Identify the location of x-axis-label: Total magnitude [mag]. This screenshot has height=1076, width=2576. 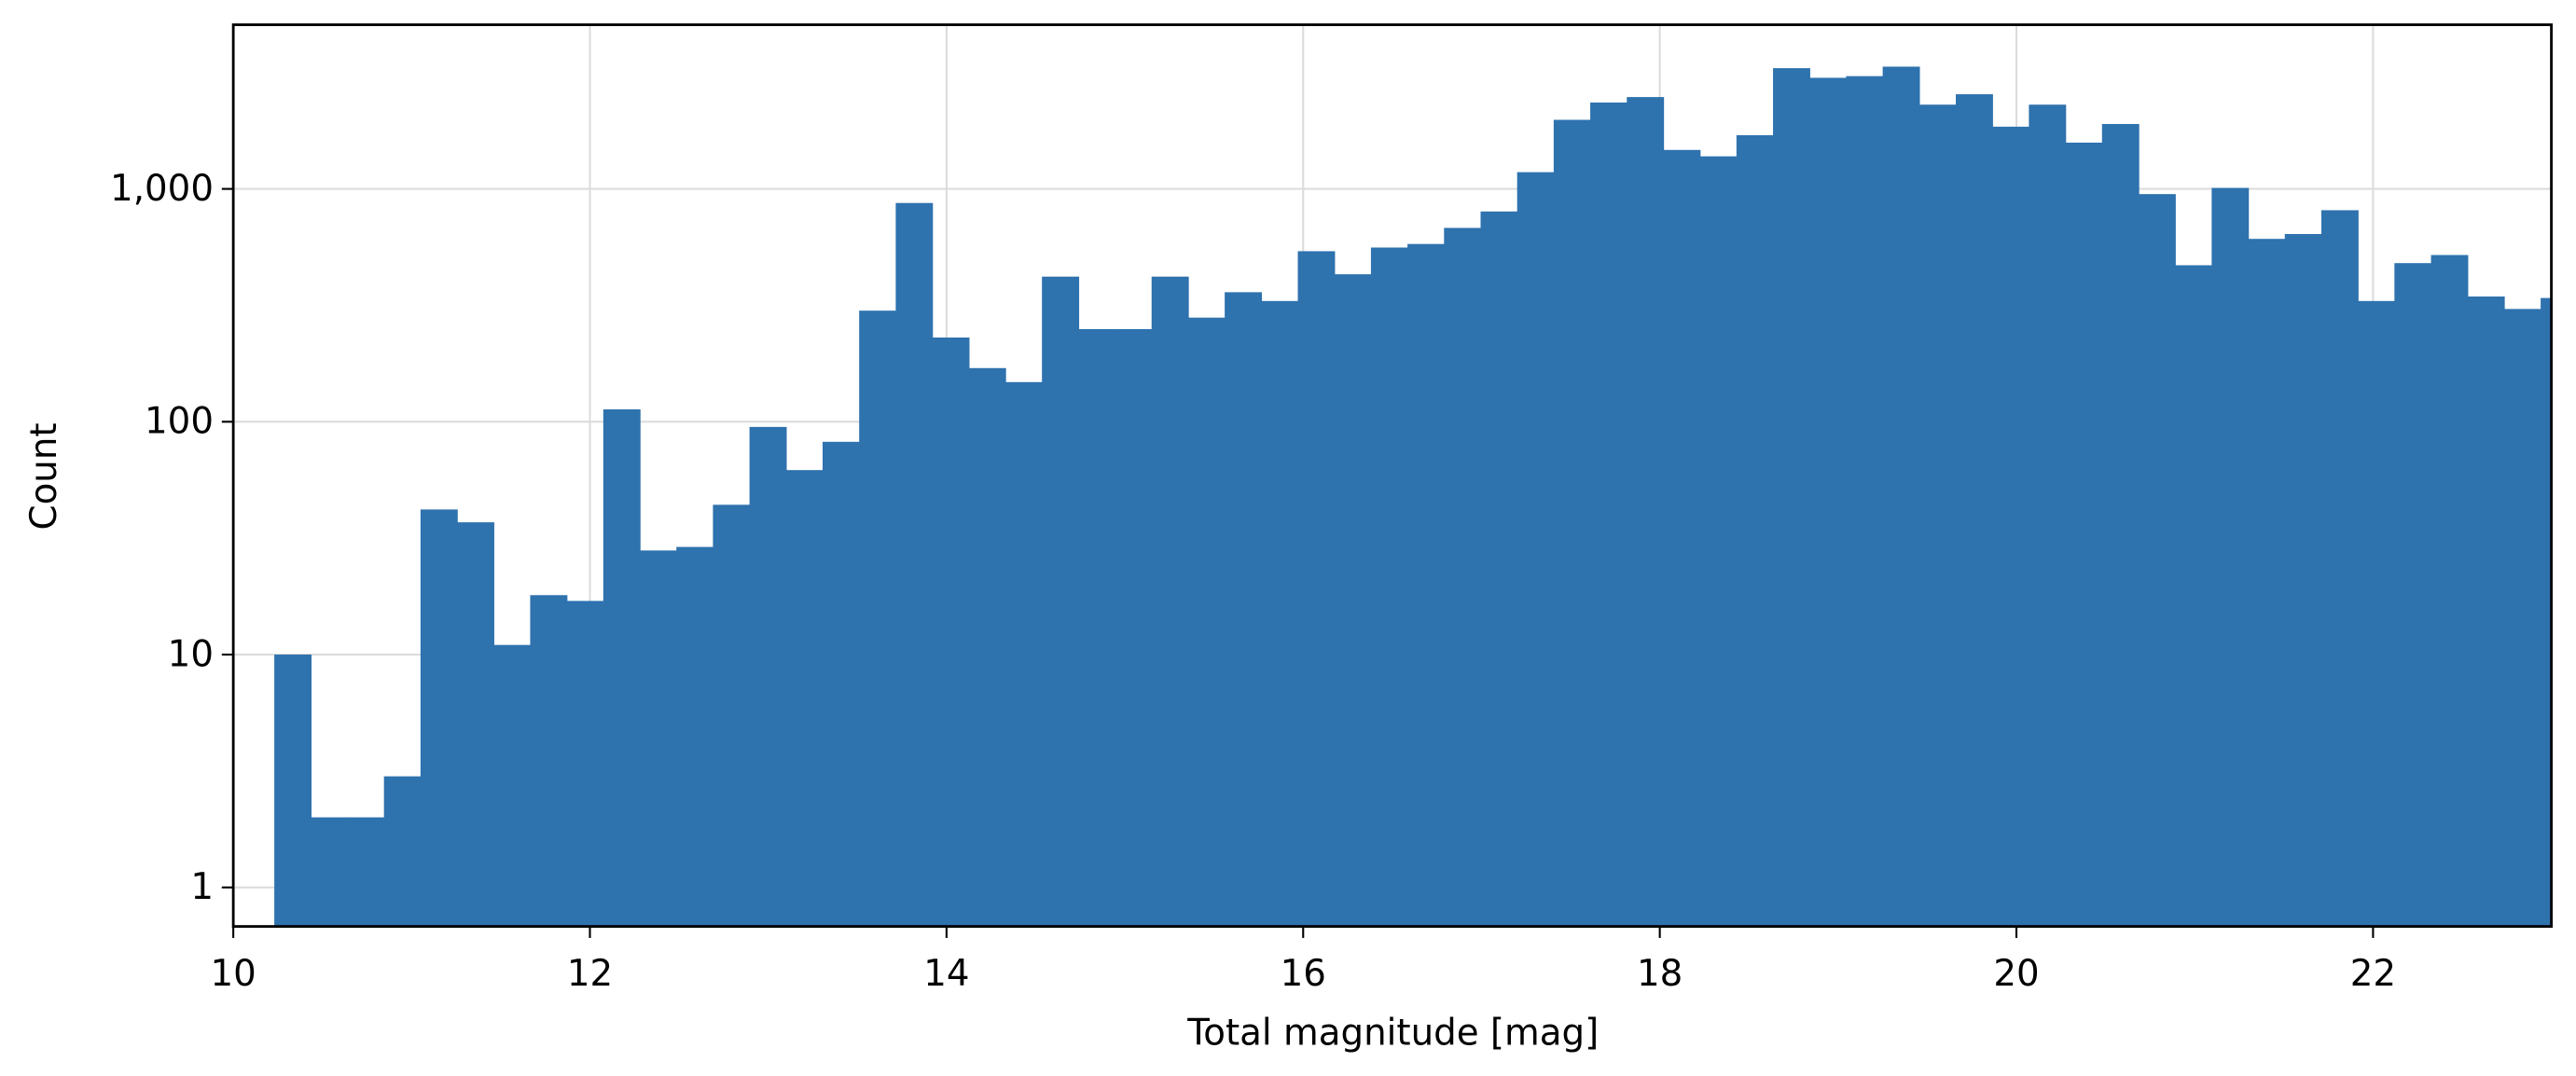
(1392, 1033).